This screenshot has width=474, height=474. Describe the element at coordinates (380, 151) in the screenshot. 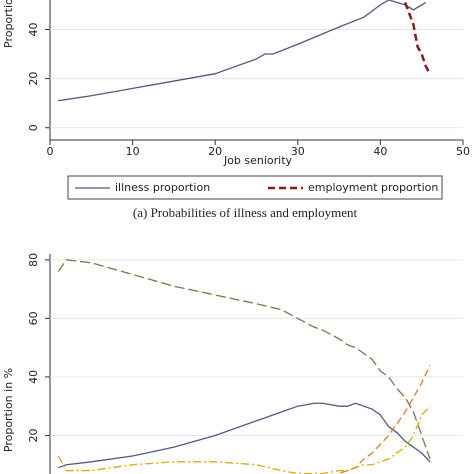

I see `x-tick-label: 40` at that location.